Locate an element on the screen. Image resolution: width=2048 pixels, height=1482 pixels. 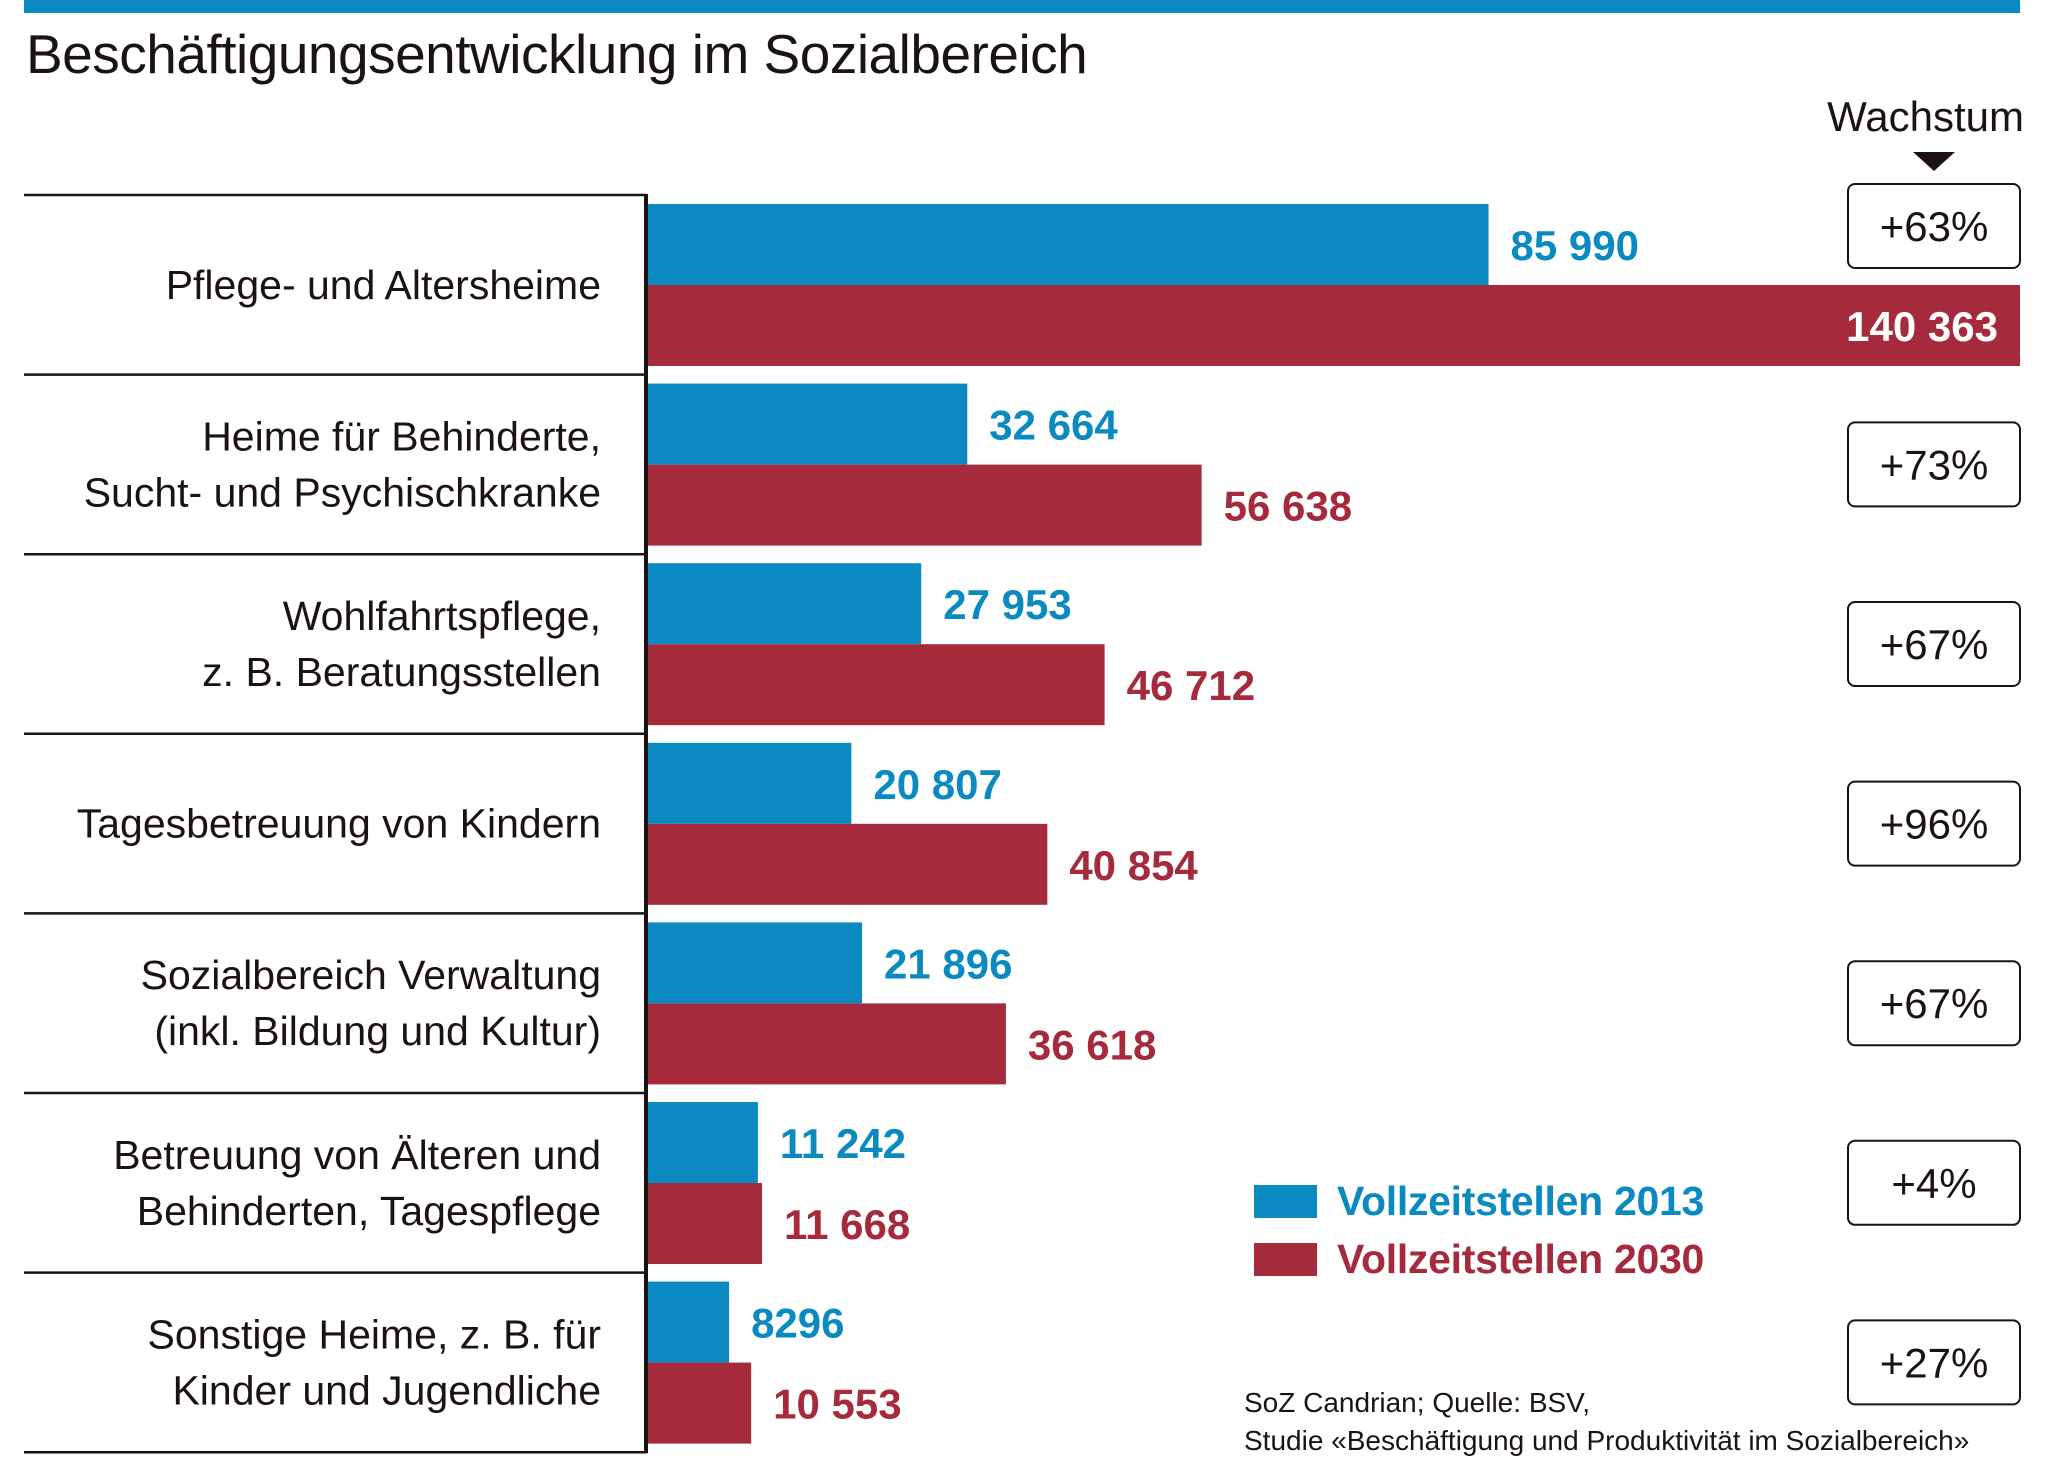
growth-column-heading: Wachstum is located at coordinates (1925, 116).